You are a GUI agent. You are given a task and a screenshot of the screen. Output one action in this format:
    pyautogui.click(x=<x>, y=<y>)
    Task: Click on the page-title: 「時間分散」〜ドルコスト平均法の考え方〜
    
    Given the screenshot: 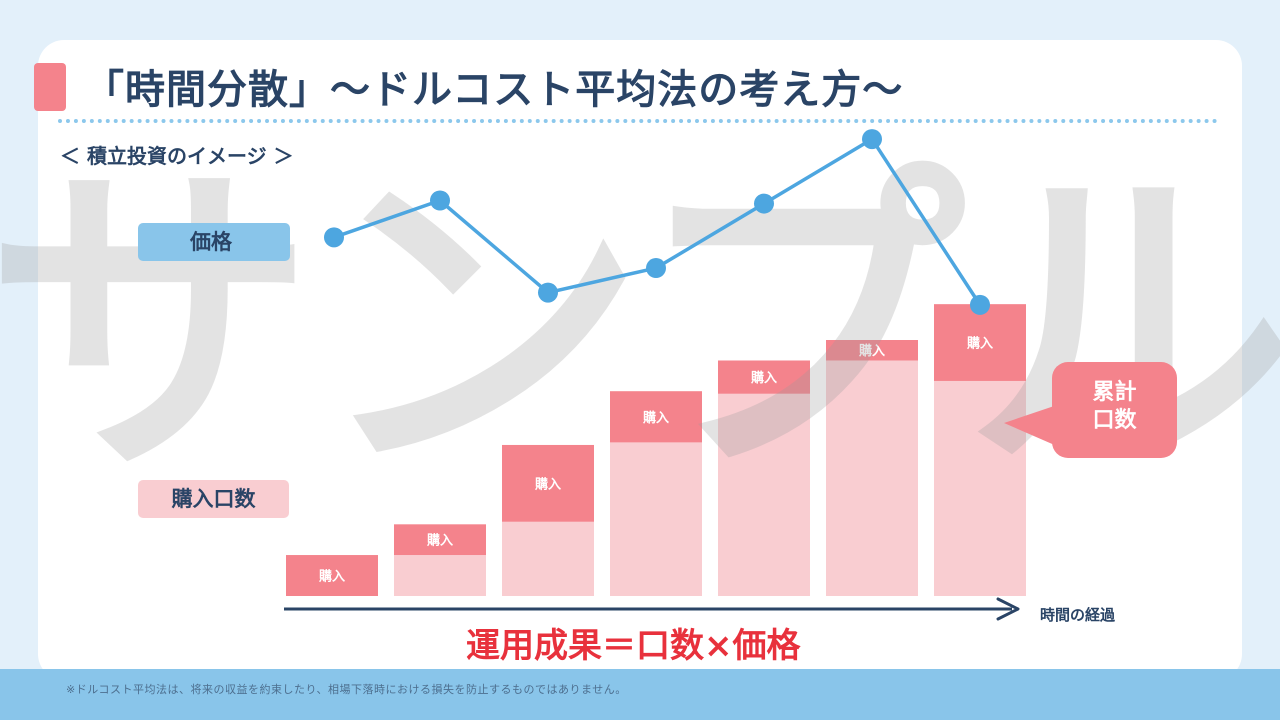 What is the action you would take?
    pyautogui.click(x=494, y=90)
    